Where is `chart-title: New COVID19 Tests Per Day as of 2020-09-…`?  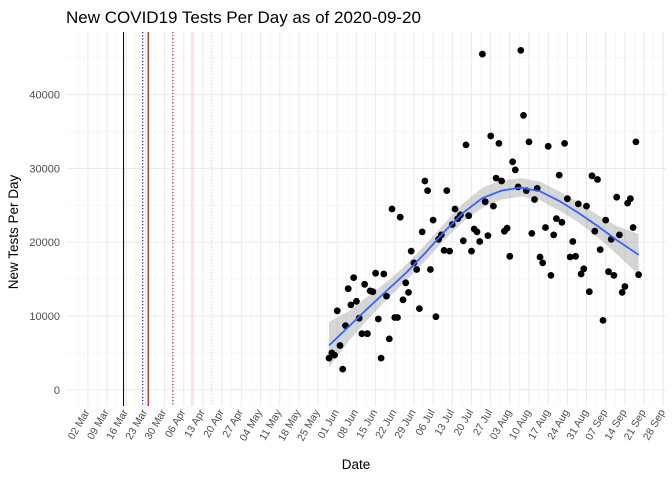
chart-title: New COVID19 Tests Per Day as of 2020-09-… is located at coordinates (243, 17).